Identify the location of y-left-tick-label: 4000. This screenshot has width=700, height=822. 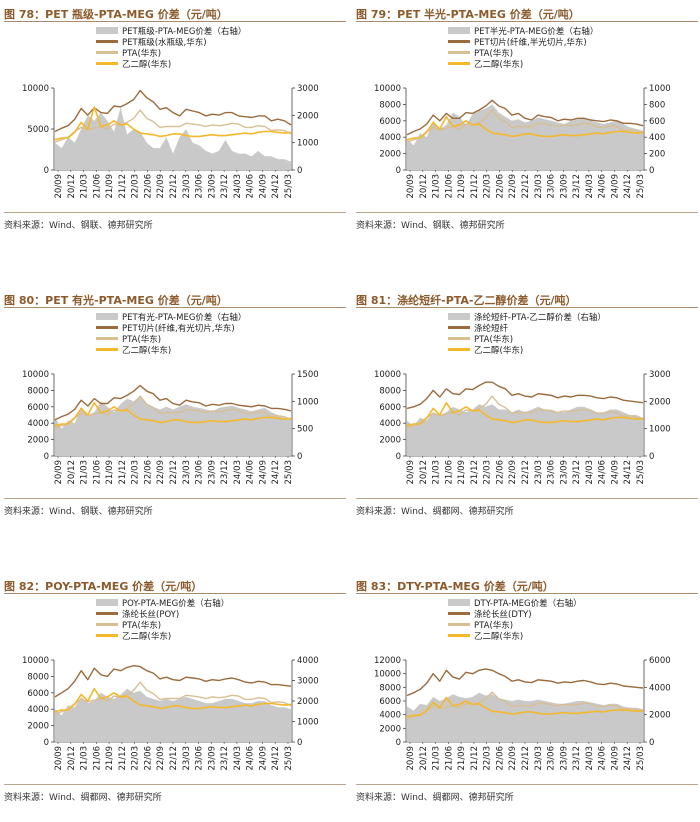
(38, 424).